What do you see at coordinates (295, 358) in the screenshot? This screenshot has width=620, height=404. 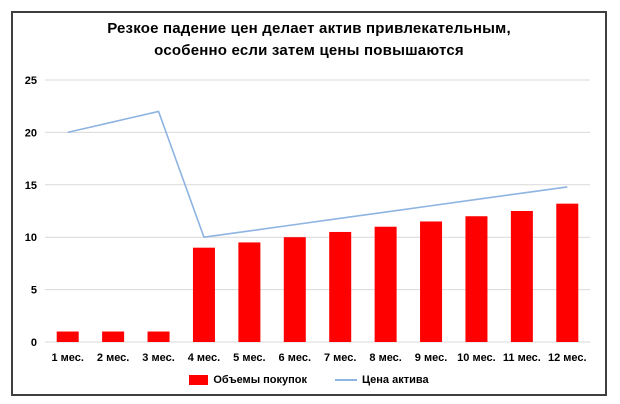 I see `x-tick-label: 6 мес.` at bounding box center [295, 358].